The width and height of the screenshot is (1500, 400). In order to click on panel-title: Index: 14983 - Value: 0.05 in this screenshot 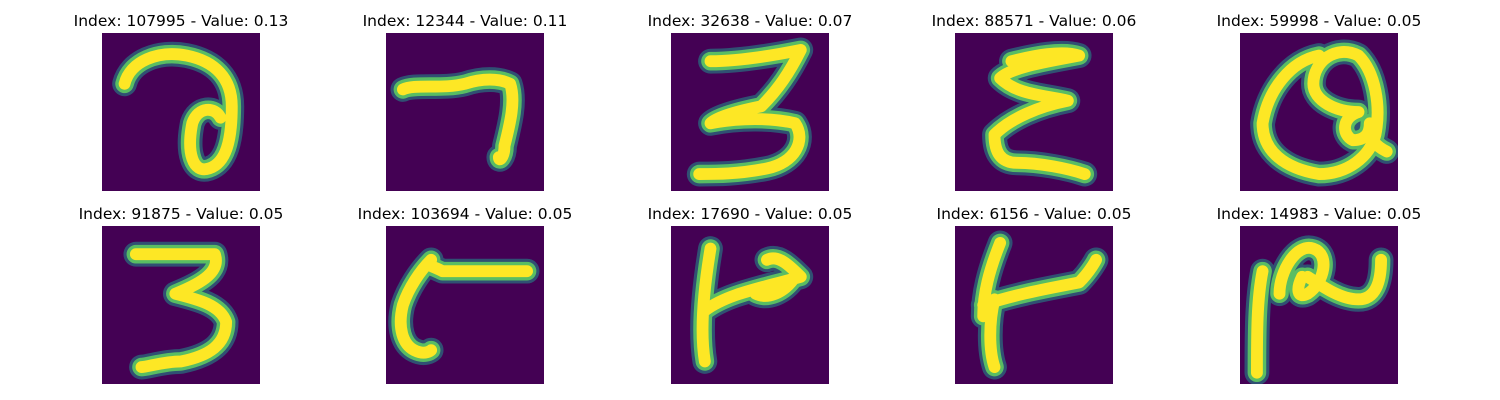, I will do `click(1319, 214)`.